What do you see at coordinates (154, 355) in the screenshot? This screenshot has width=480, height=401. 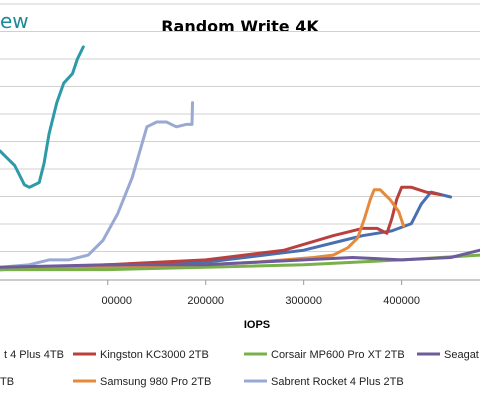 I see `legend-label-1: Kingston KC3000 2TB` at bounding box center [154, 355].